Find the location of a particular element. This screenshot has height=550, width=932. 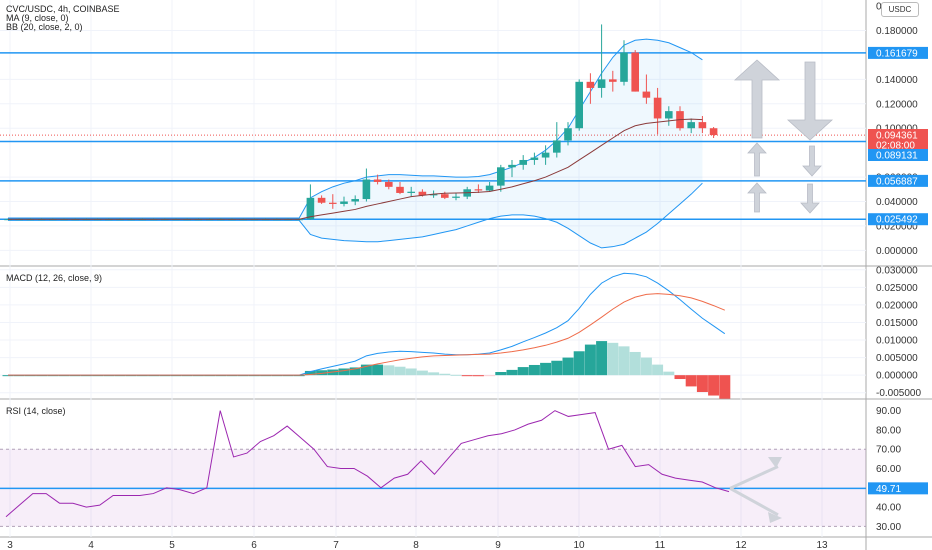

price-tick-label: 0.140000 is located at coordinates (897, 80).